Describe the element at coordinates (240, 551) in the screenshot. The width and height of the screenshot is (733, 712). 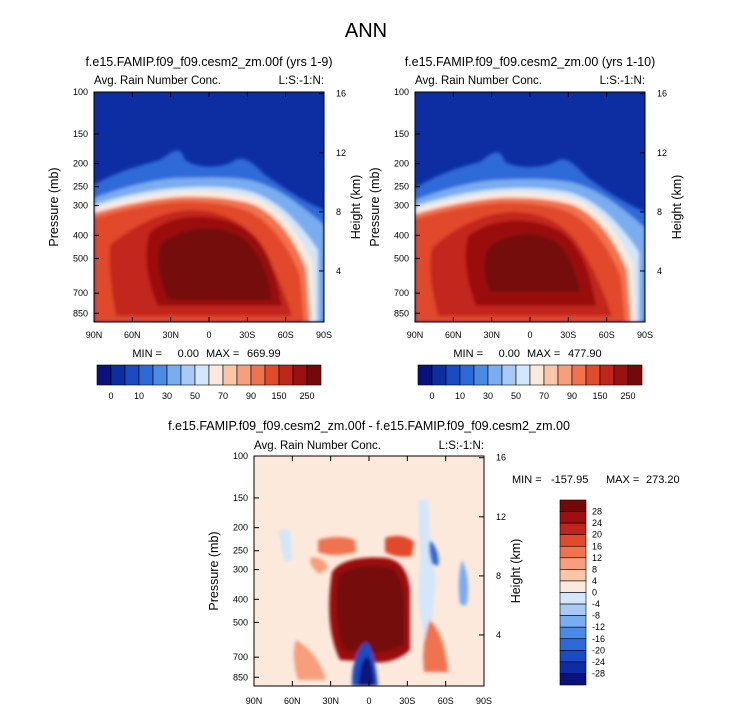
I see `p3-ytick-3: 250` at that location.